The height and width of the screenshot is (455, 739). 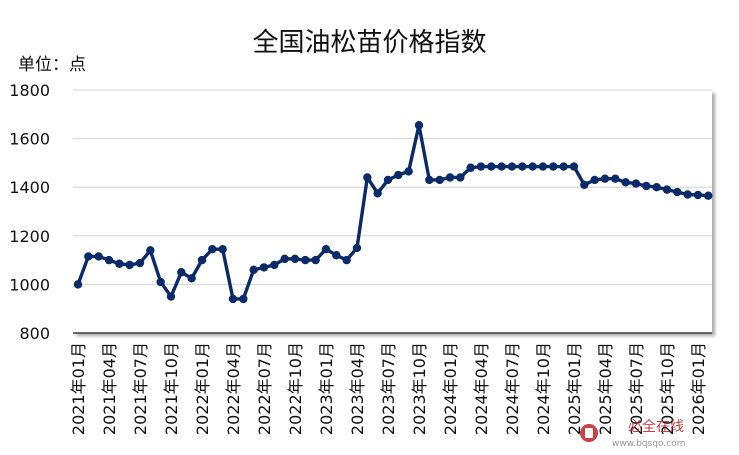 I want to click on x-tick-label: 2023年01月, so click(x=326, y=388).